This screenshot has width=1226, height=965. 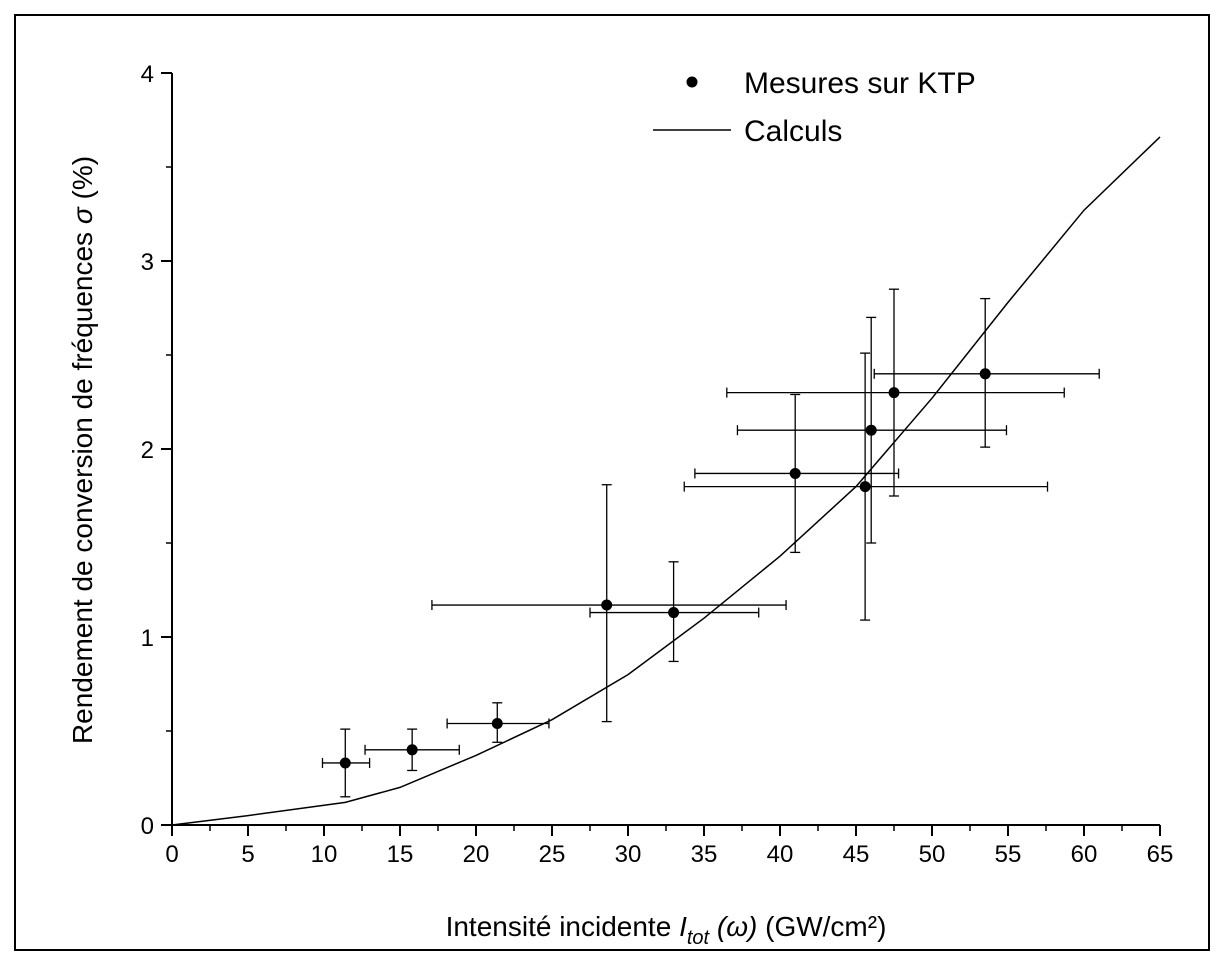 I want to click on y-tick-label: 0, so click(x=147, y=826).